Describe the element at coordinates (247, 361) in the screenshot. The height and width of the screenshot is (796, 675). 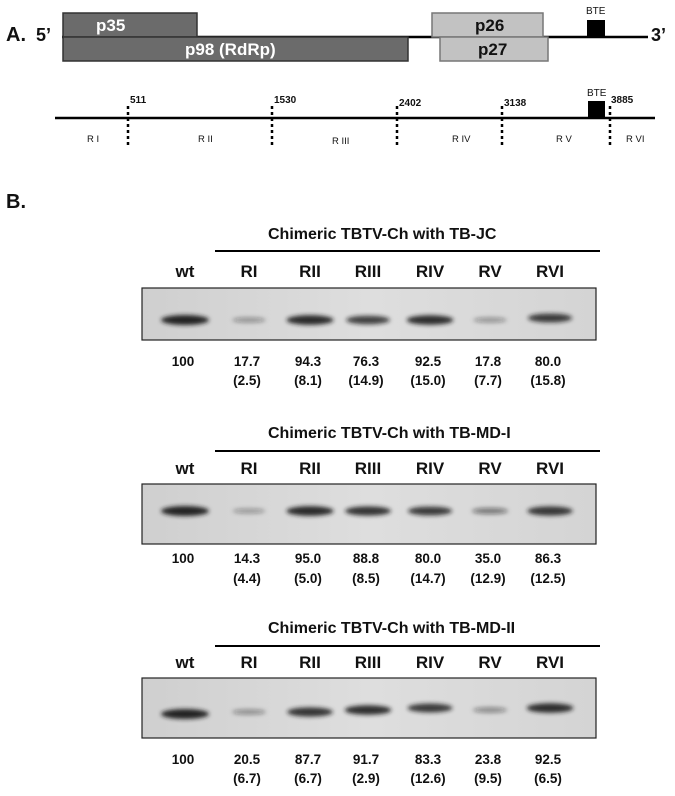
I see `quantification-value: 17.7` at that location.